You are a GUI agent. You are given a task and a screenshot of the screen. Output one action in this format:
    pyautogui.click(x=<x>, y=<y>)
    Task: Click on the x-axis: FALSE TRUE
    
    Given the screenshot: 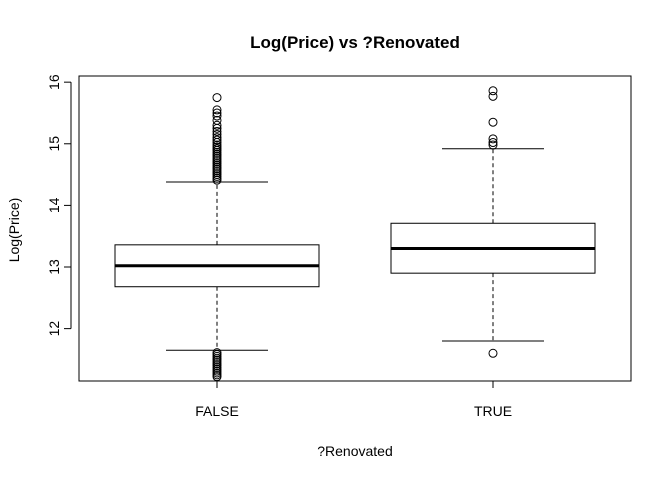 What is the action you would take?
    pyautogui.click(x=353, y=399)
    